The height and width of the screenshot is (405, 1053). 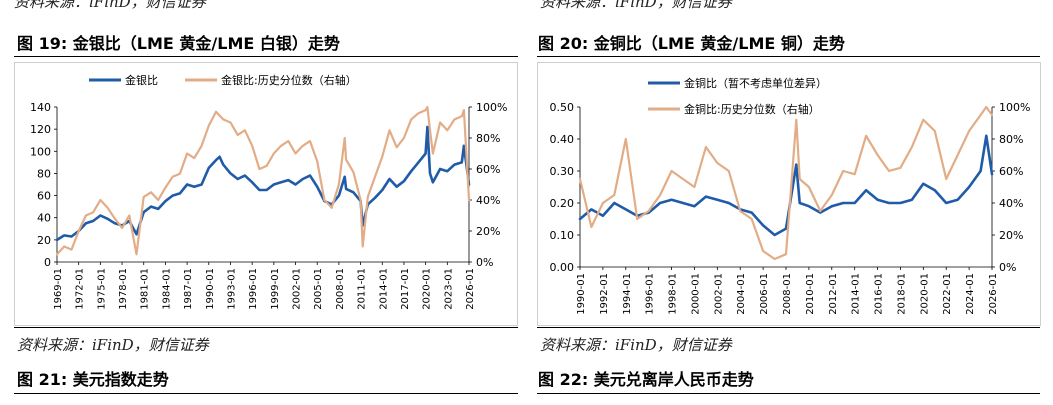 What do you see at coordinates (673, 294) in the screenshot?
I see `x-tick-label: 1998-01` at bounding box center [673, 294].